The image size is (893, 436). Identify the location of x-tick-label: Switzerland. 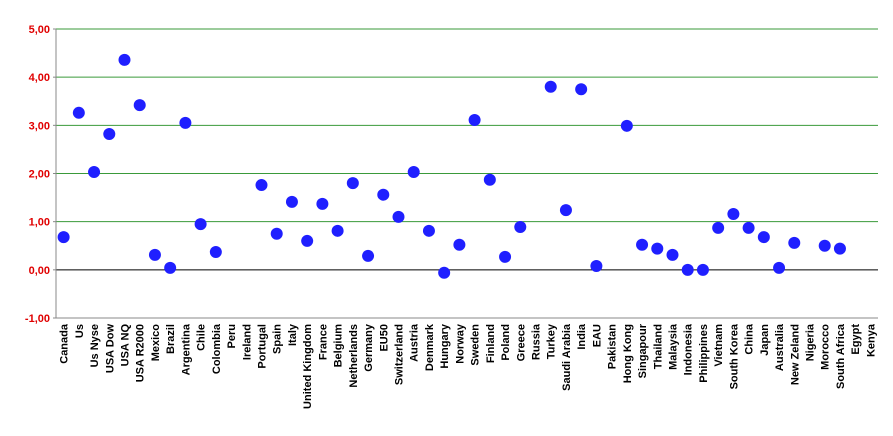
(400, 354).